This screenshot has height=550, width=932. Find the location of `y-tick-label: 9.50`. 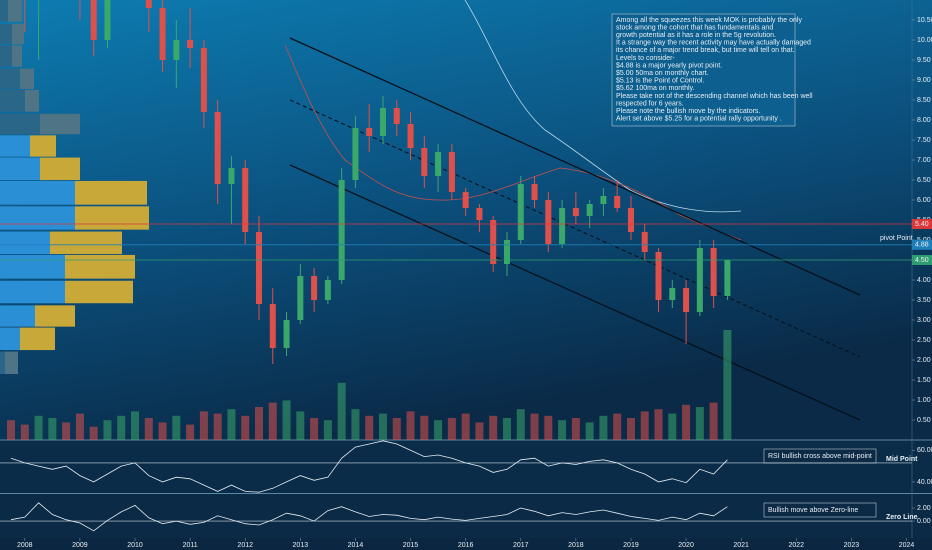

y-tick-label: 9.50 is located at coordinates (924, 60).